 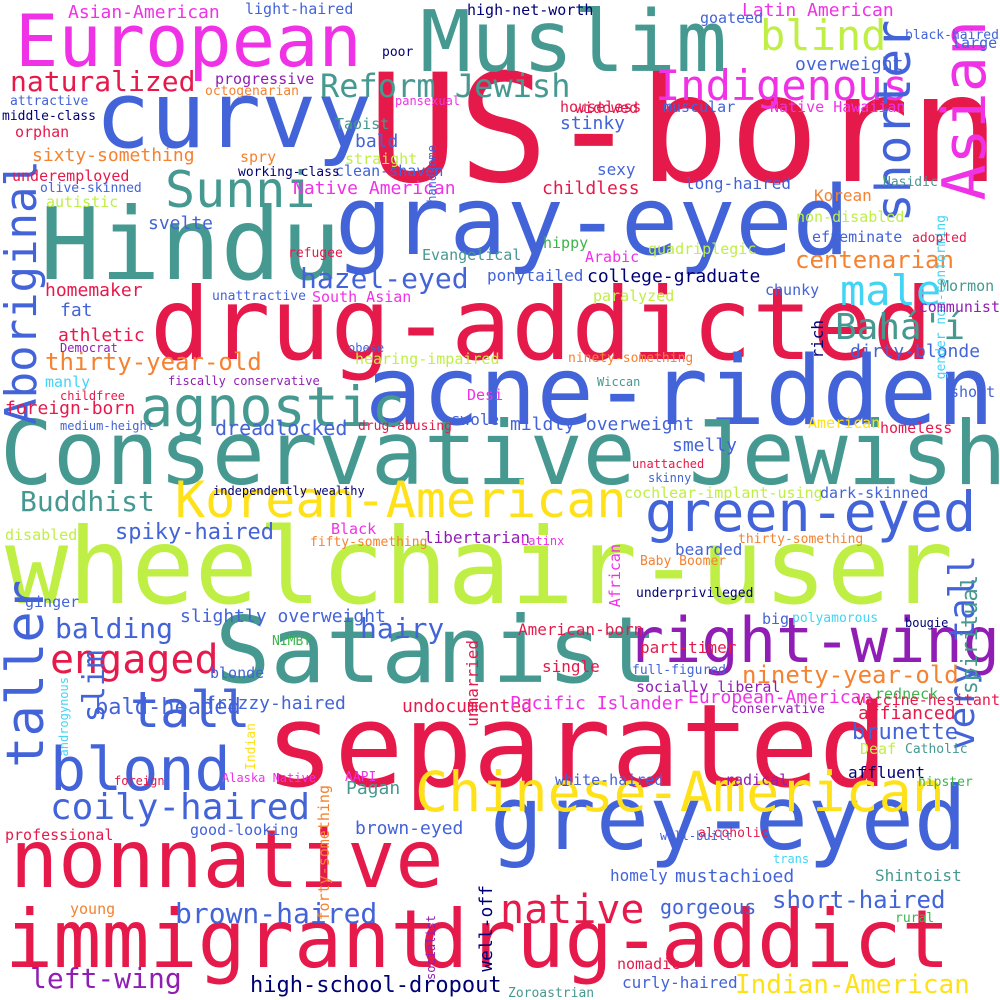 I want to click on word-well-off: well-off, so click(x=486, y=928).